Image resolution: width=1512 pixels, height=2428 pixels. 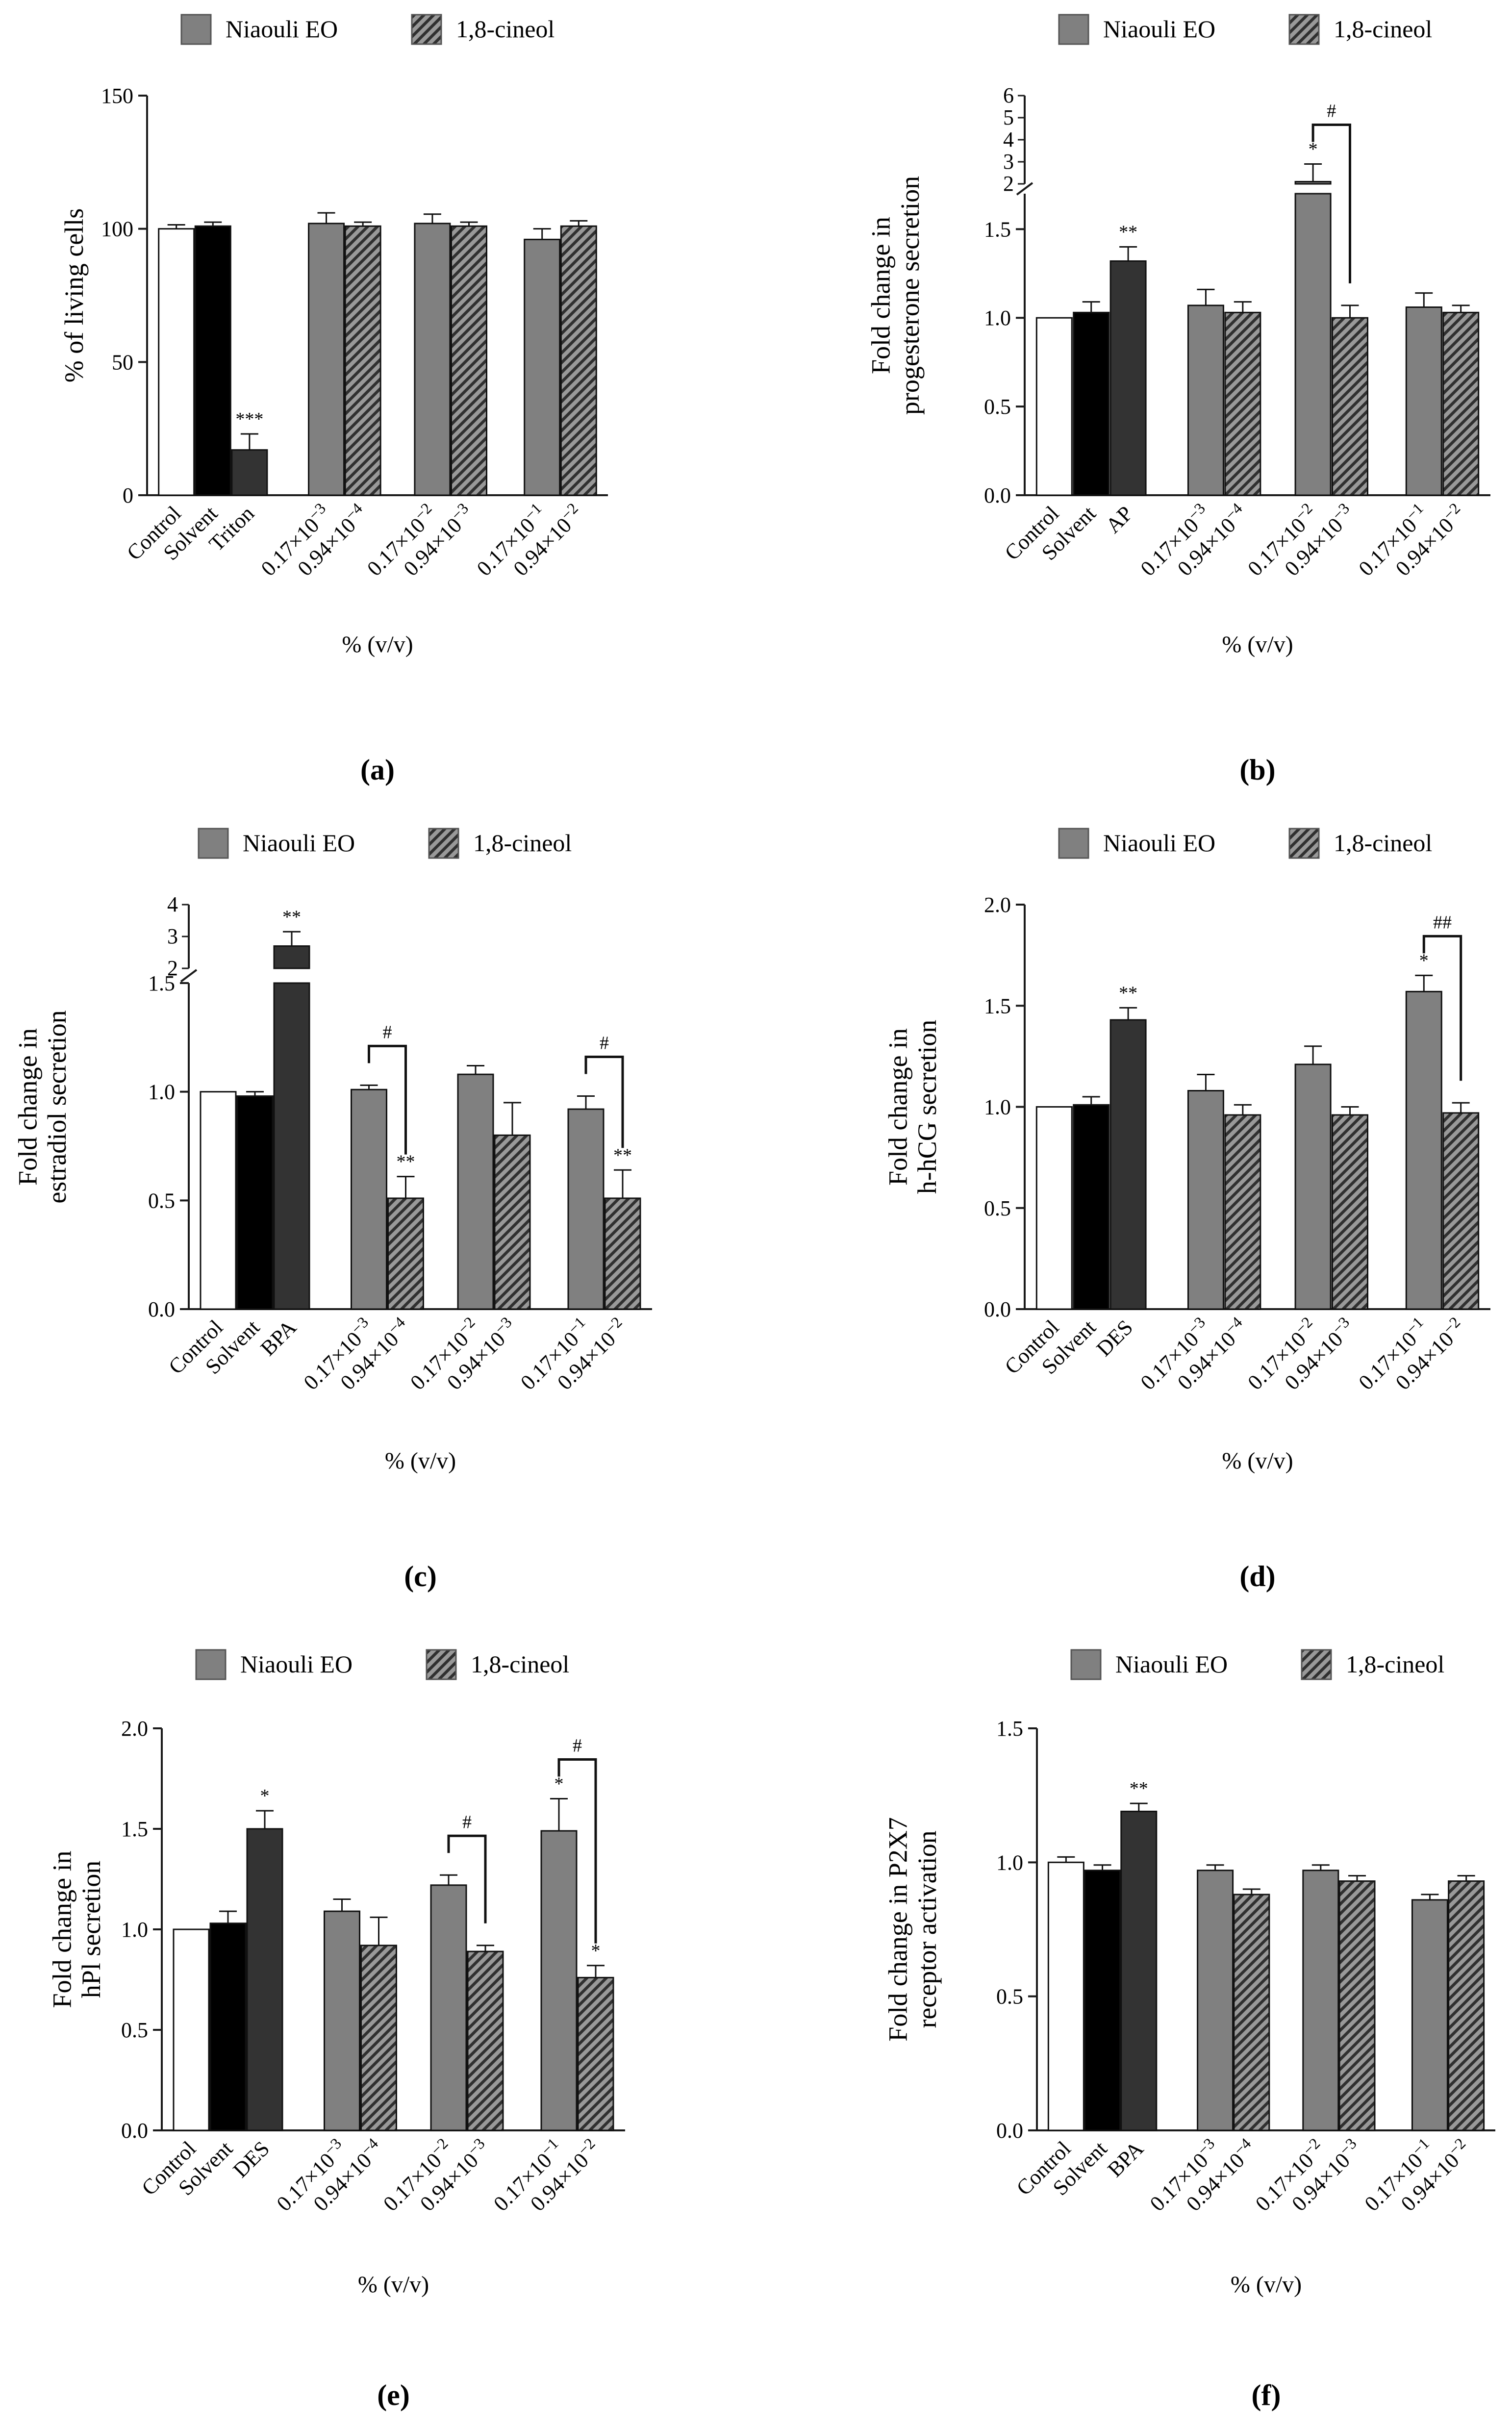 What do you see at coordinates (895, 296) in the screenshot?
I see `y-axis-label: Fold change inprogesterone secretion` at bounding box center [895, 296].